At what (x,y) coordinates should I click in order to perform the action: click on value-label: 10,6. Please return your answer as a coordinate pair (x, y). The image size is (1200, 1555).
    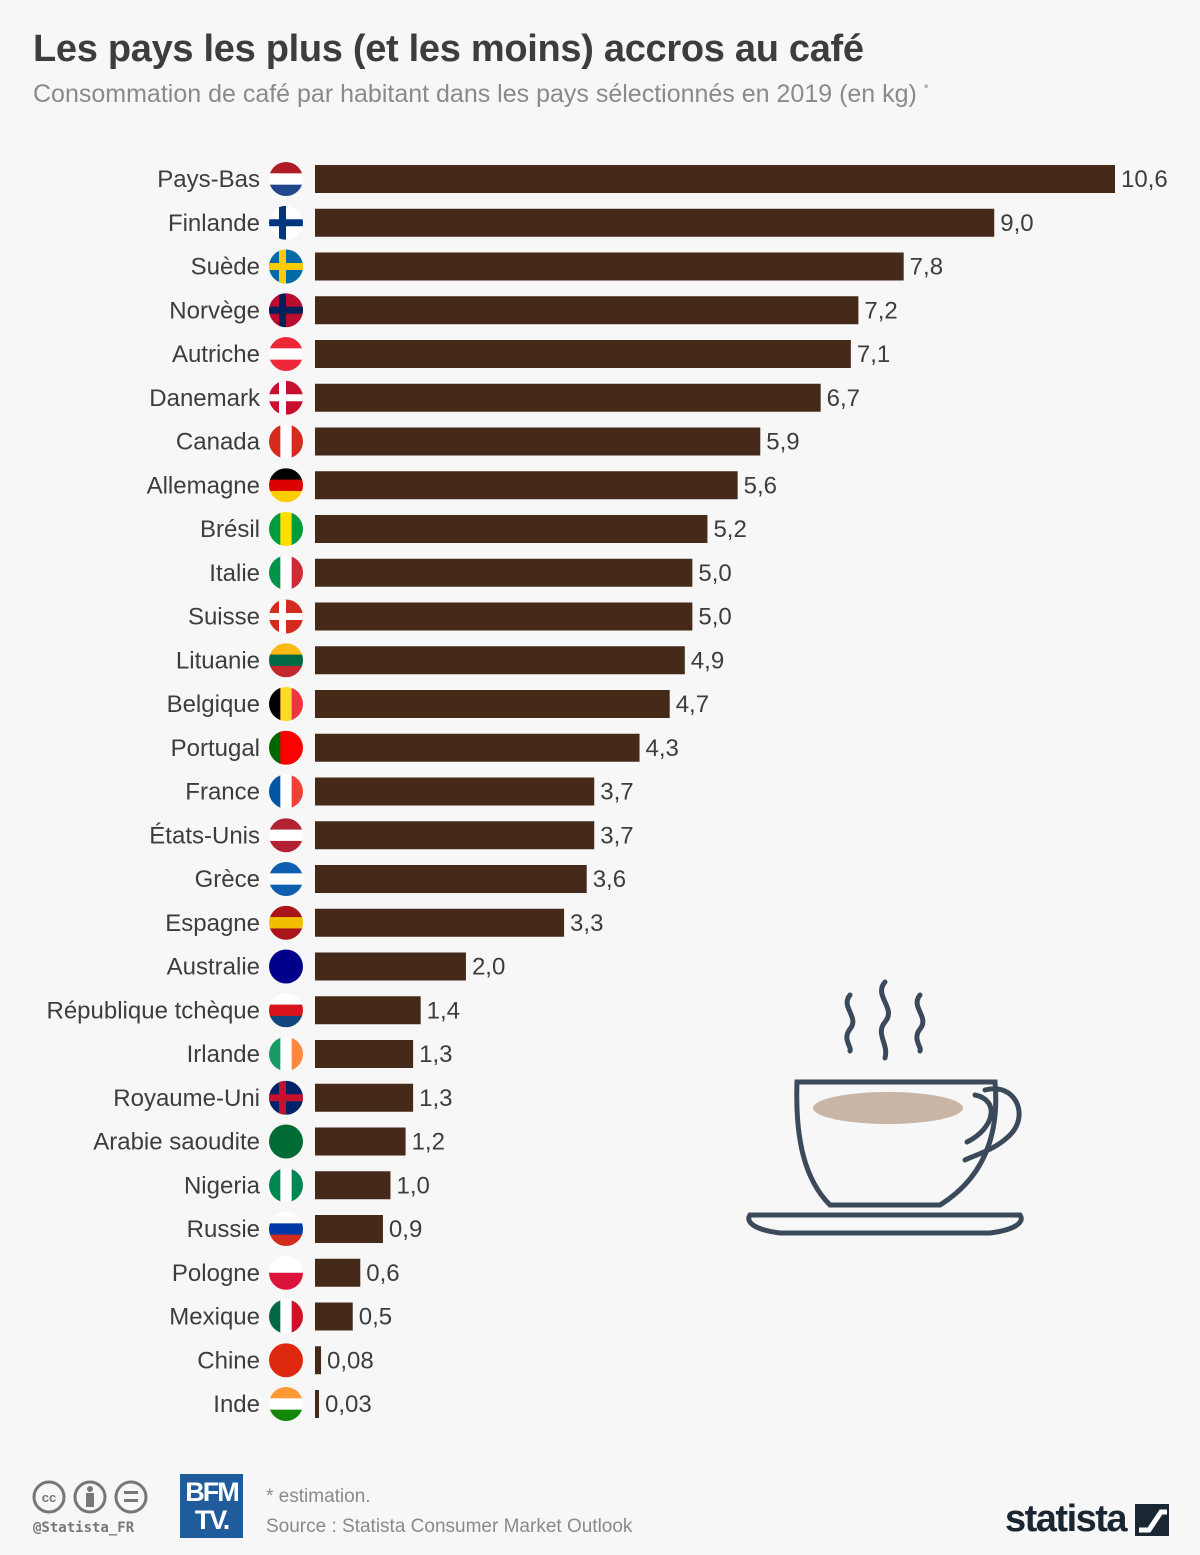
    Looking at the image, I should click on (1144, 179).